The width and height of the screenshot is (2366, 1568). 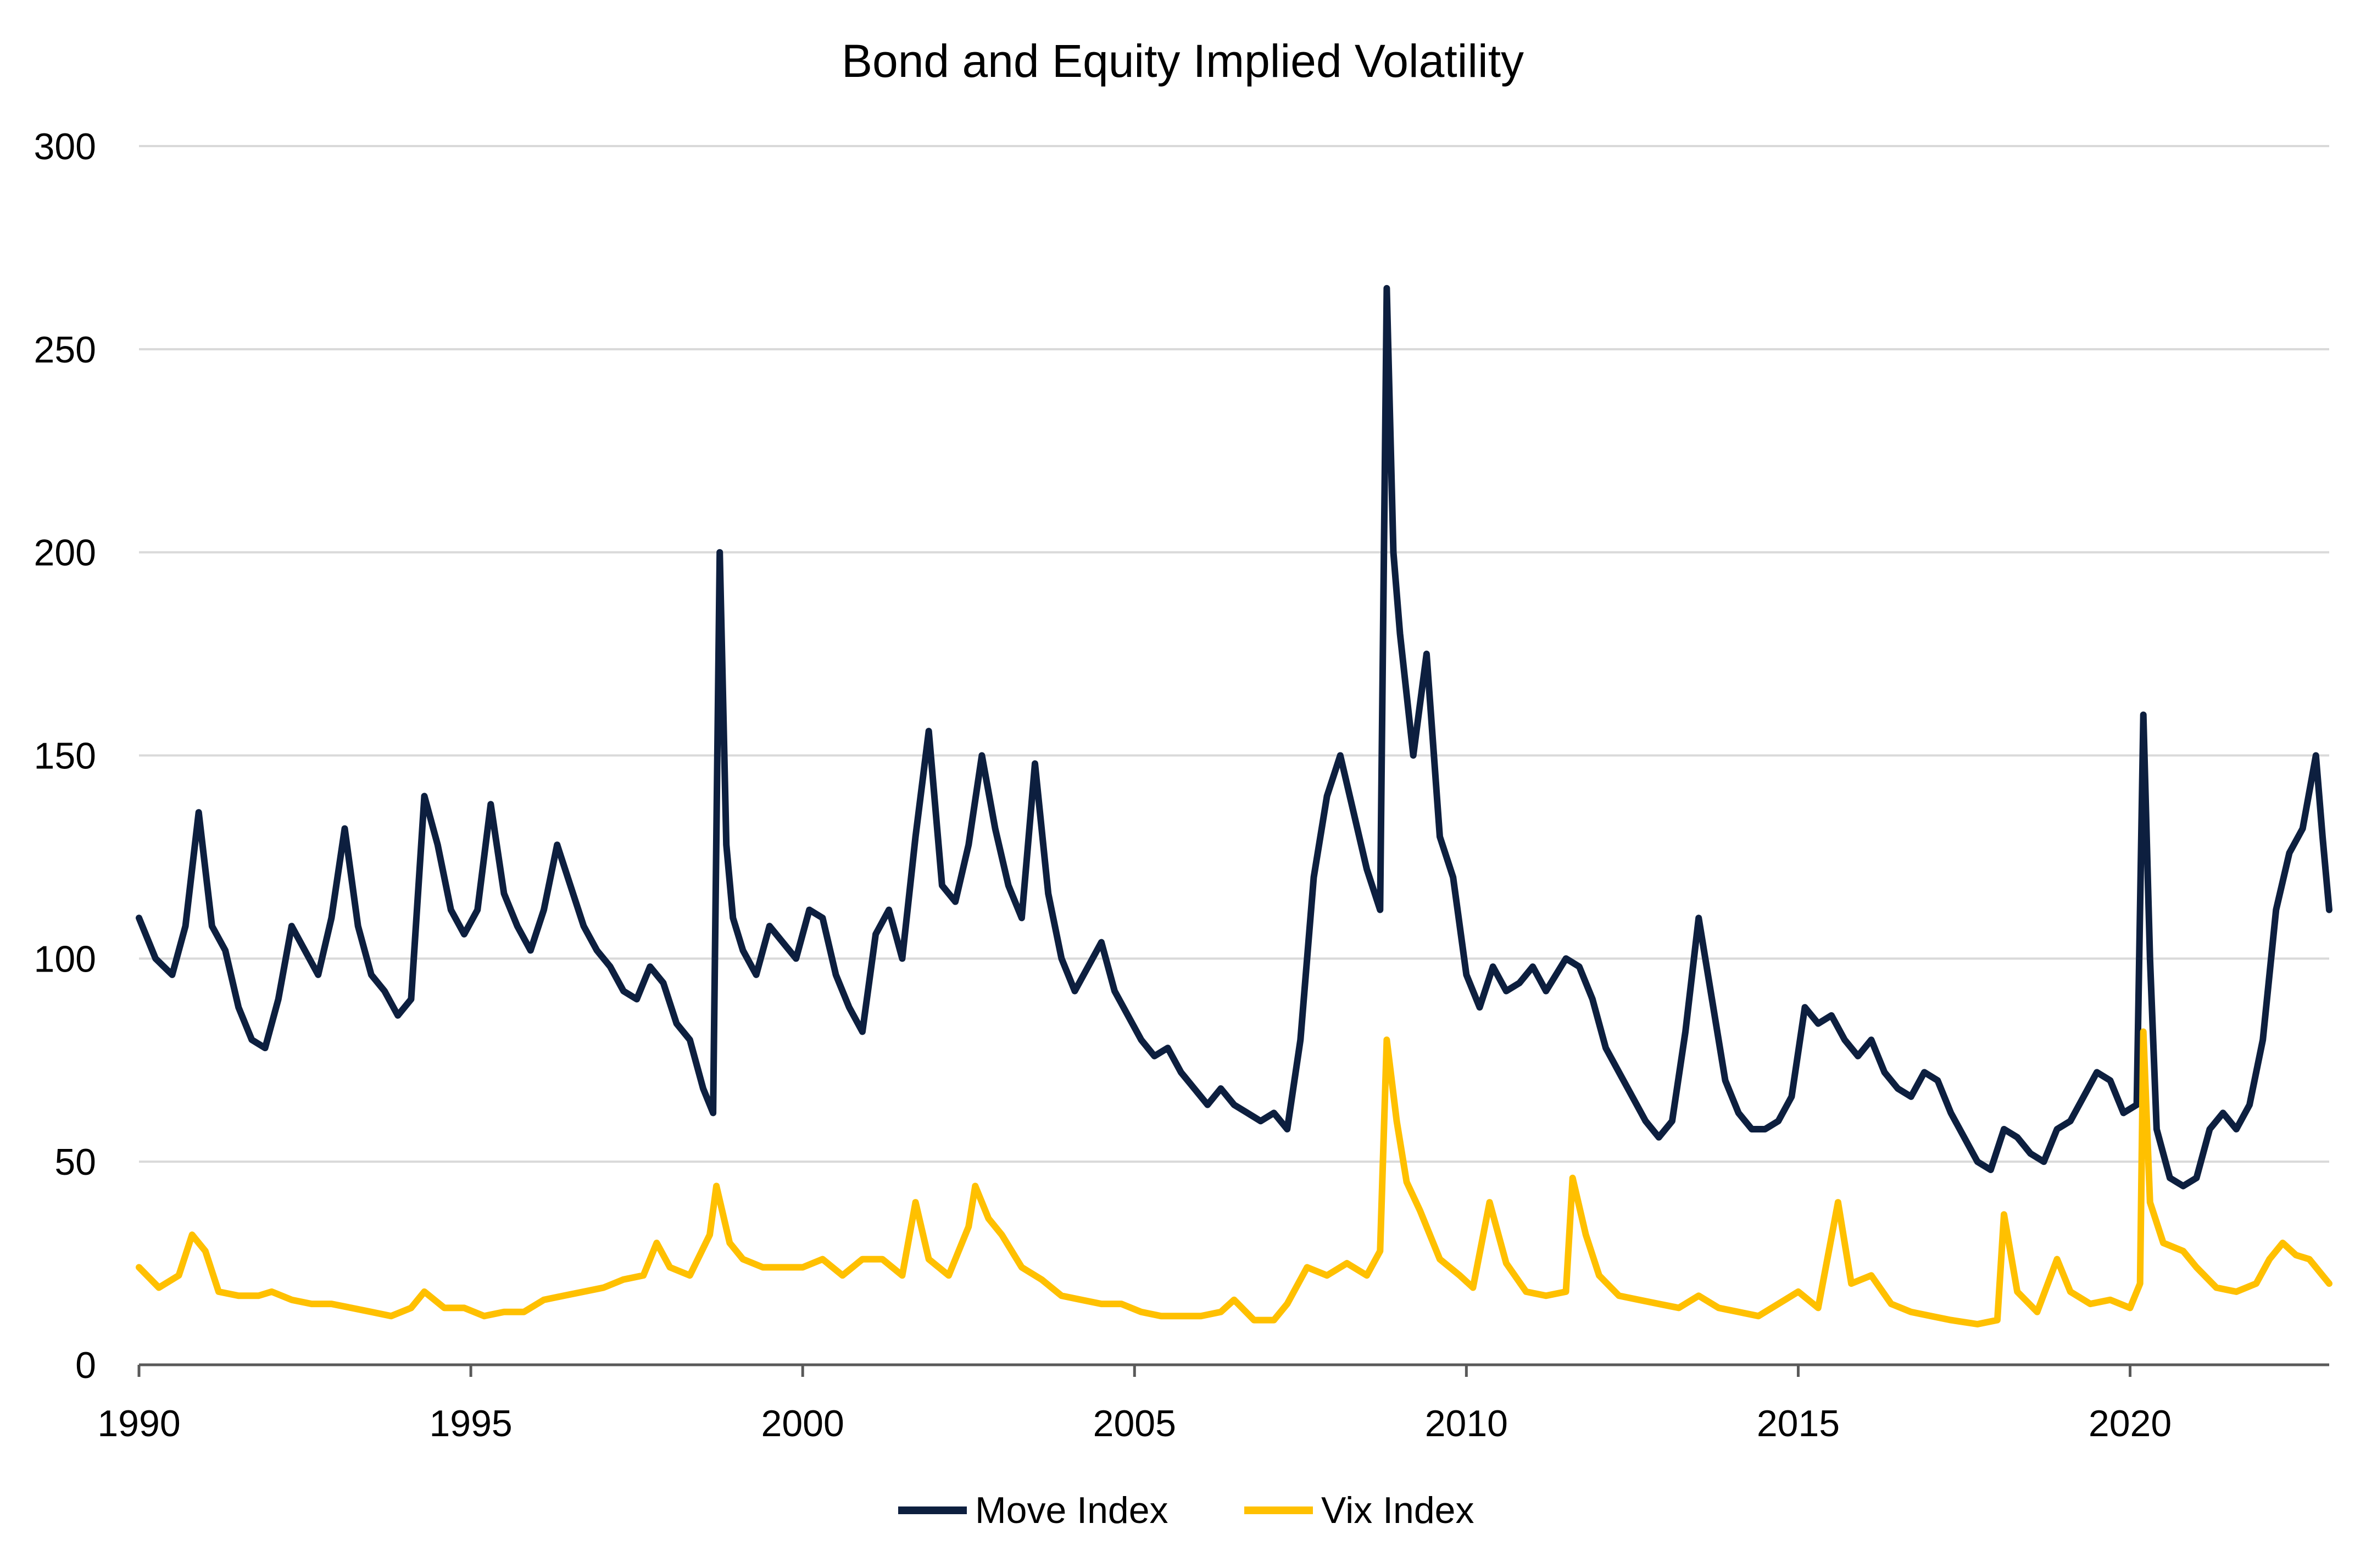 What do you see at coordinates (1186, 1510) in the screenshot?
I see `legend: Move Index Vix Index` at bounding box center [1186, 1510].